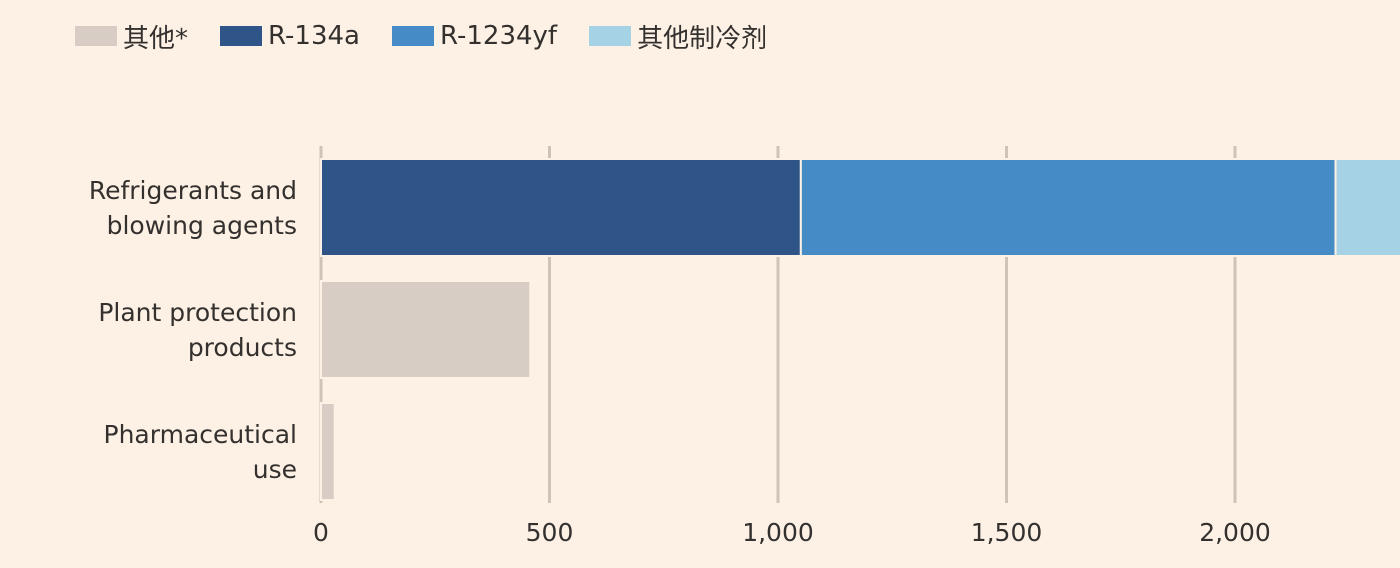 This screenshot has width=1400, height=568. What do you see at coordinates (1007, 532) in the screenshot?
I see `x-tick-label: 1,500` at bounding box center [1007, 532].